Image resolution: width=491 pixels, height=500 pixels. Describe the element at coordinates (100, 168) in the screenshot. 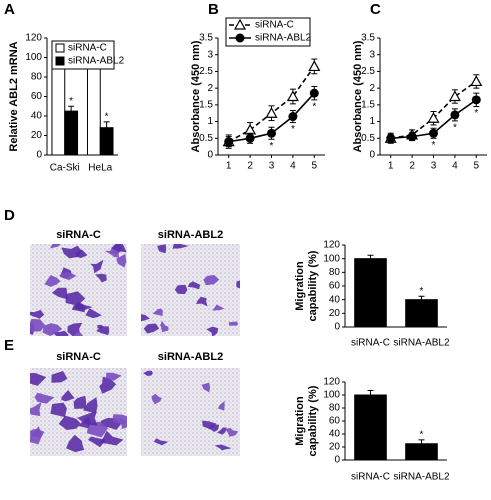

I see `x-tick-label: HeLa` at that location.